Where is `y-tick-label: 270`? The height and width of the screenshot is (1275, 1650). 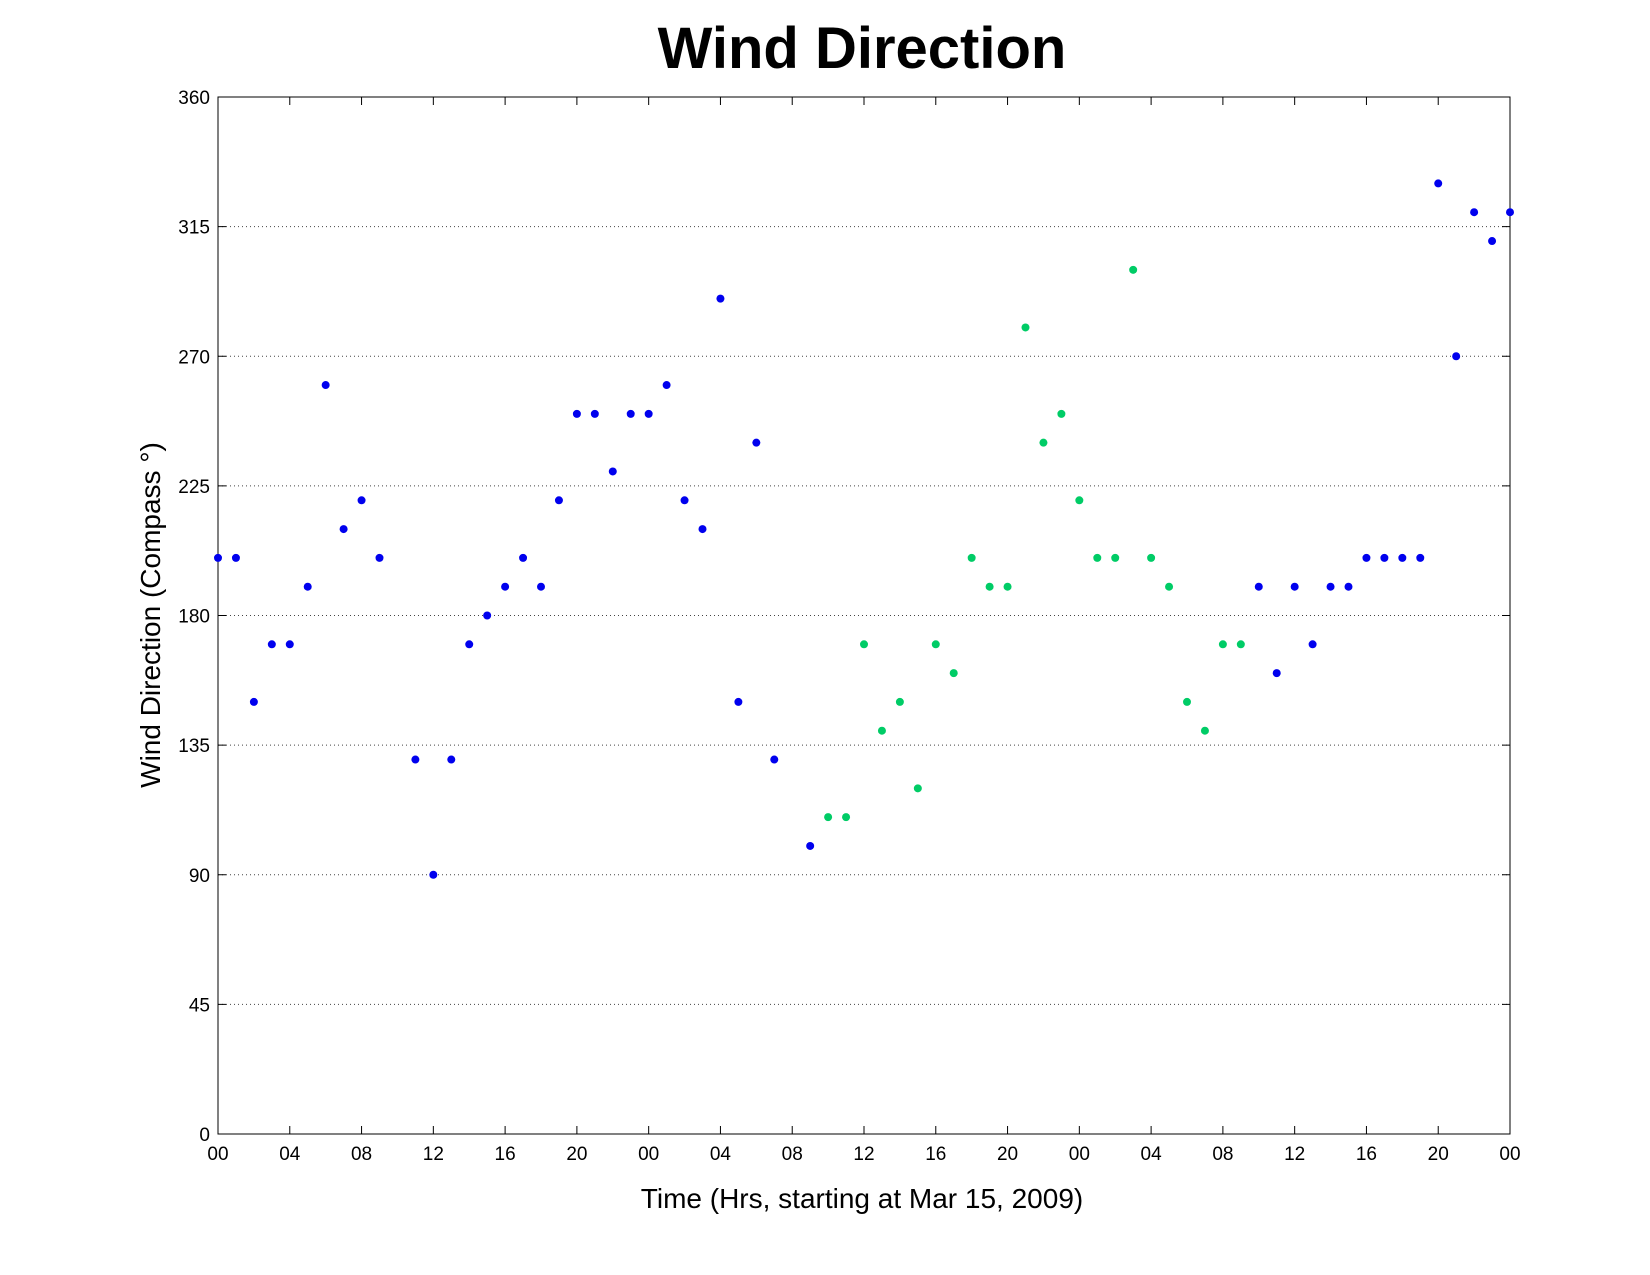 y-tick-label: 270 is located at coordinates (194, 357).